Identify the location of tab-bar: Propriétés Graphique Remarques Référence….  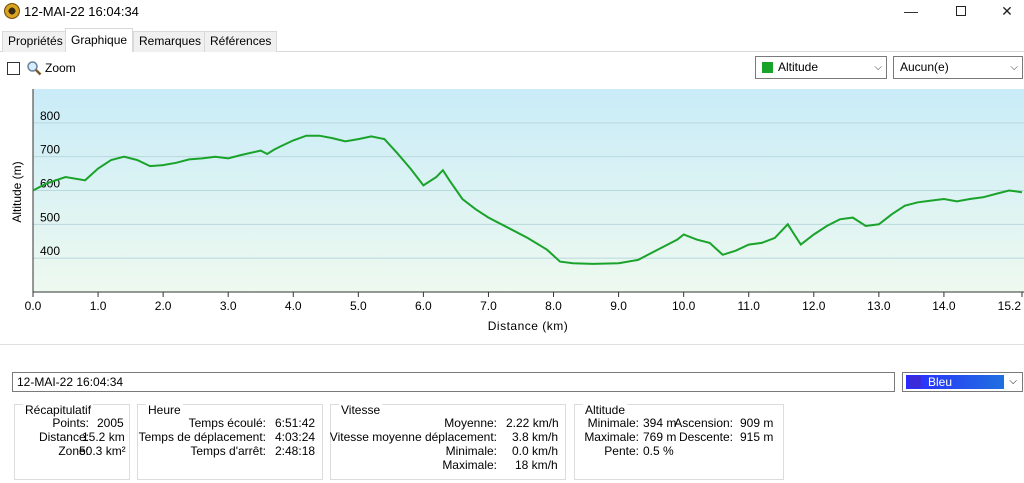
(512, 40).